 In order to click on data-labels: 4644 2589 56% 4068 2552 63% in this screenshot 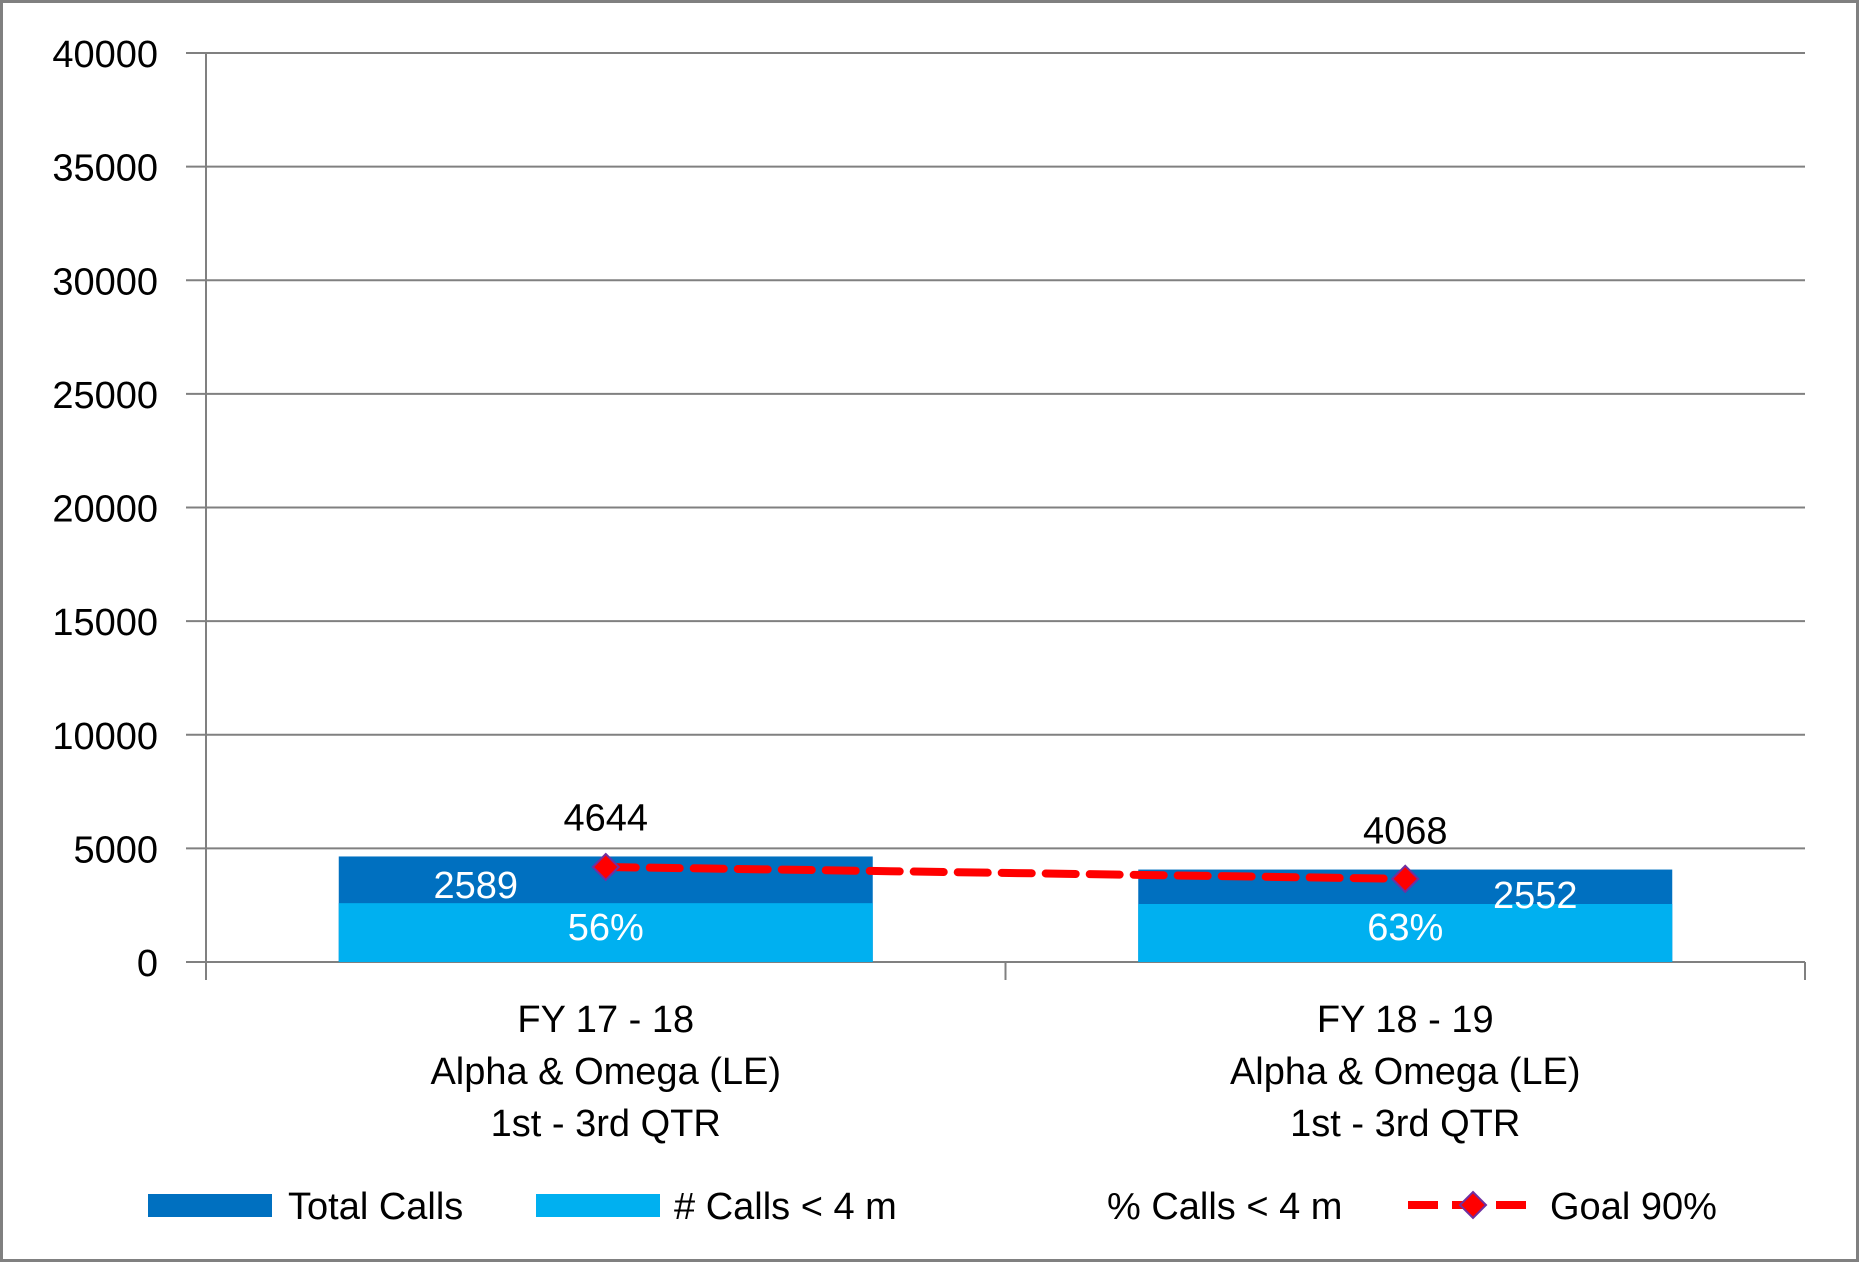, I will do `click(1005, 873)`.